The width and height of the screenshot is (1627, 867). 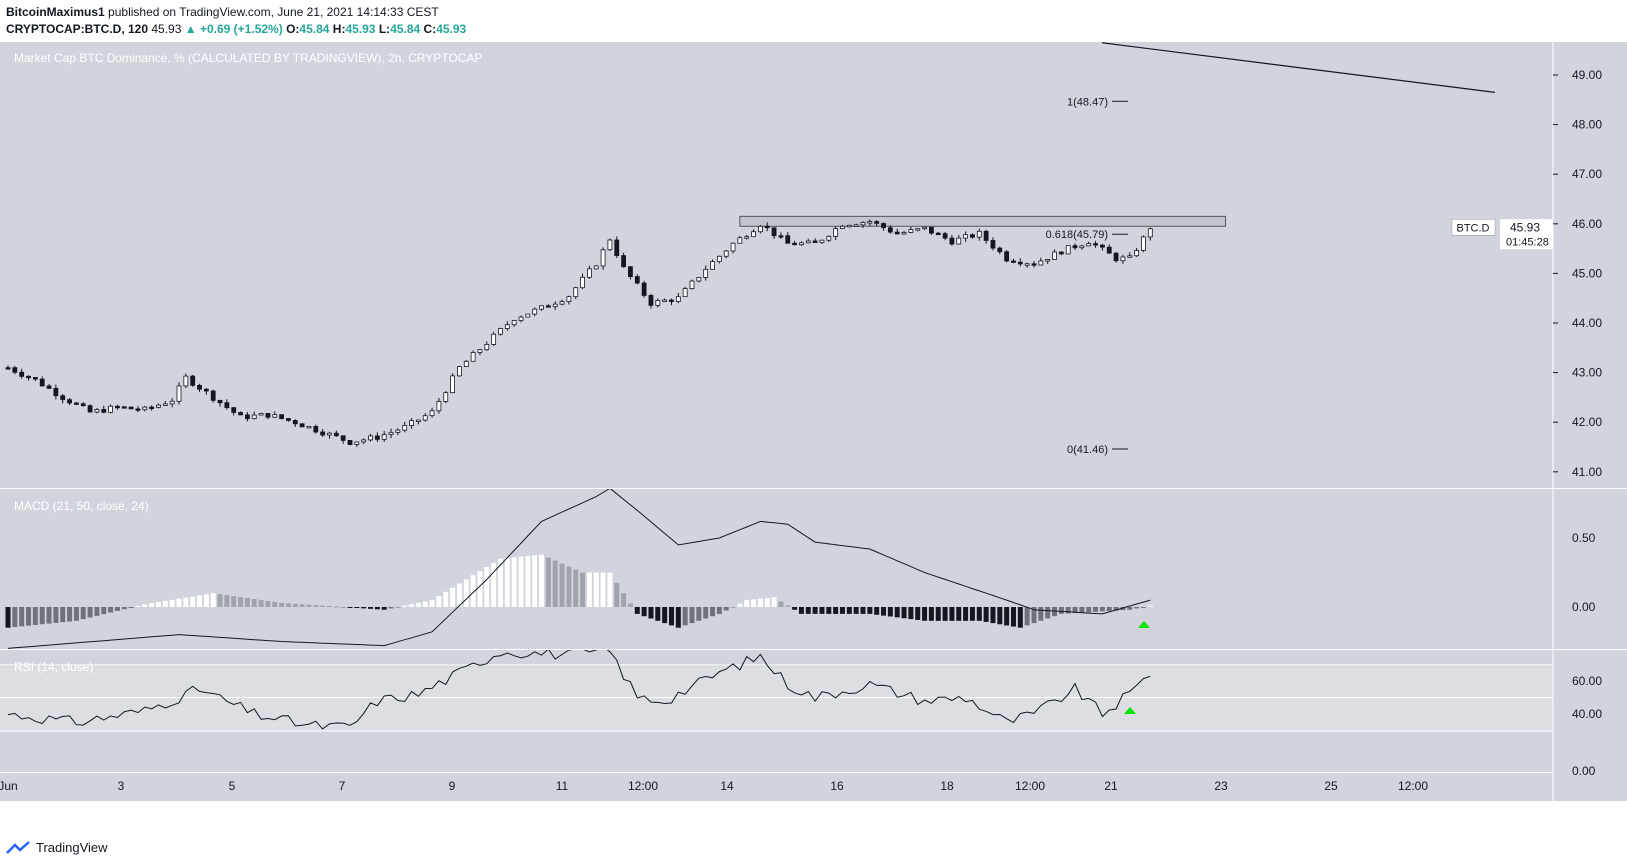 What do you see at coordinates (360, 29) in the screenshot?
I see `high-value: 45.93` at bounding box center [360, 29].